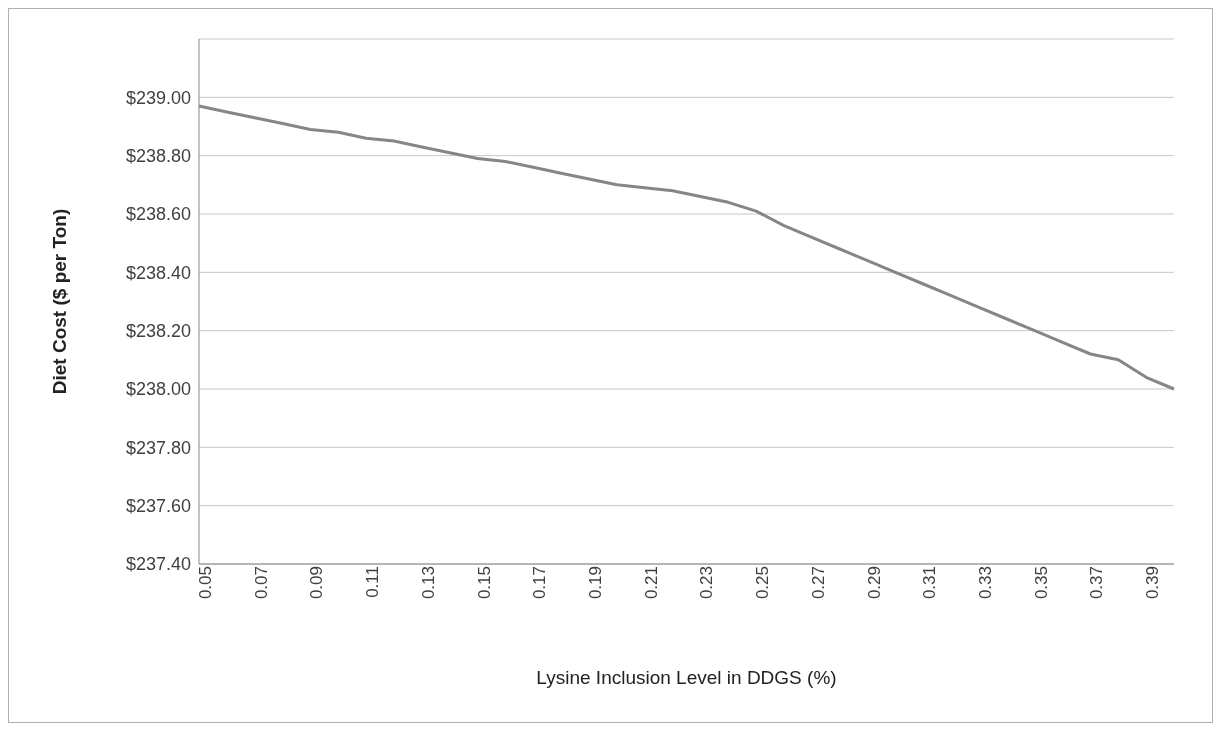  What do you see at coordinates (158, 564) in the screenshot?
I see `y-tick-label: $237.40` at bounding box center [158, 564].